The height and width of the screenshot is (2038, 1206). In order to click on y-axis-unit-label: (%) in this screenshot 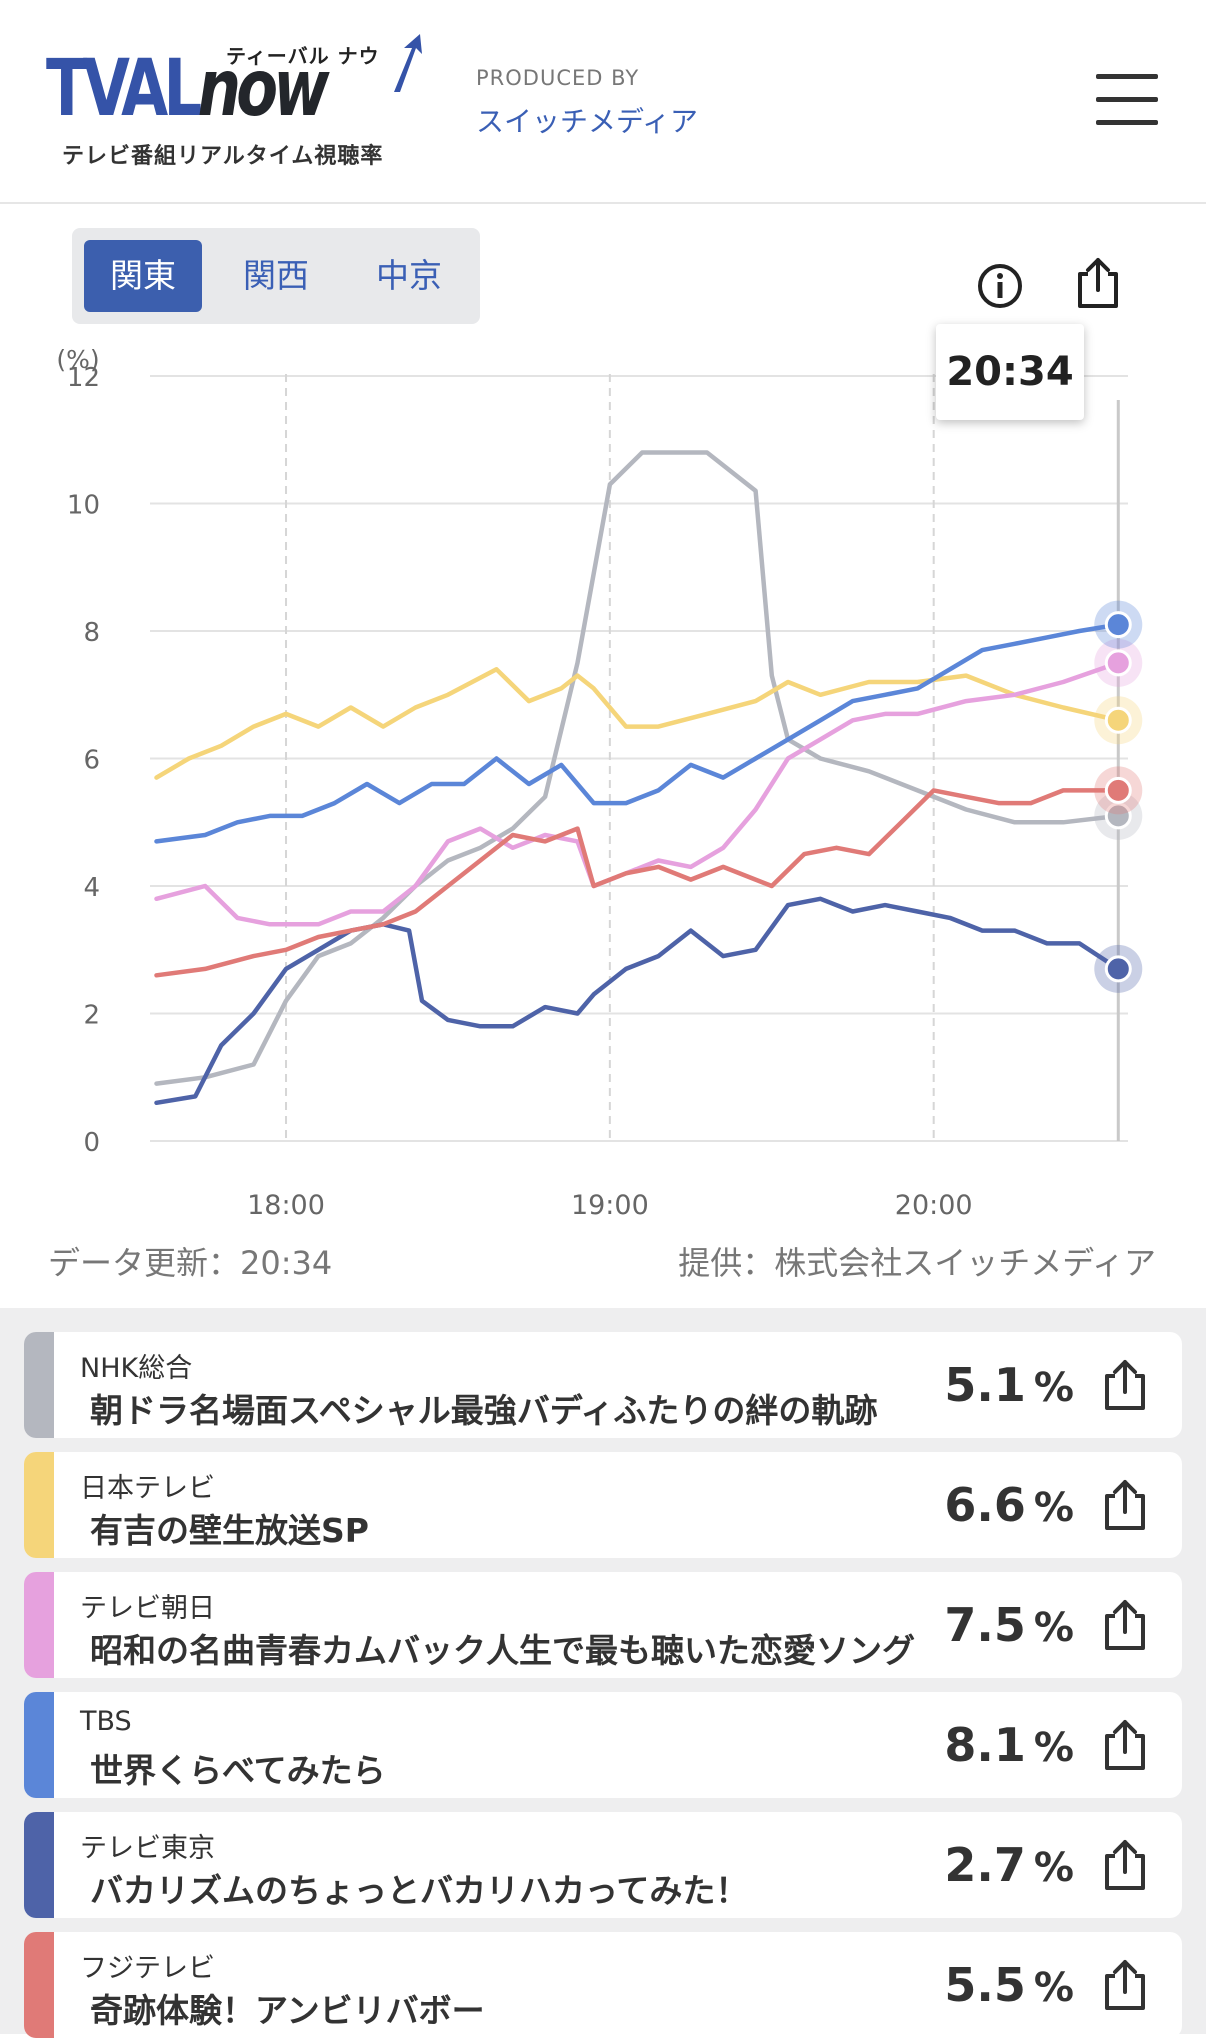, I will do `click(77, 359)`.